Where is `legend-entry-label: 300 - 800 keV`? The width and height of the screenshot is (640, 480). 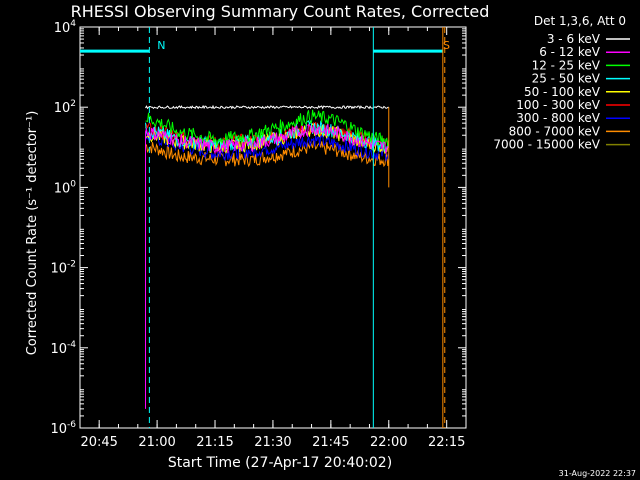
legend-entry-label: 300 - 800 keV is located at coordinates (558, 118).